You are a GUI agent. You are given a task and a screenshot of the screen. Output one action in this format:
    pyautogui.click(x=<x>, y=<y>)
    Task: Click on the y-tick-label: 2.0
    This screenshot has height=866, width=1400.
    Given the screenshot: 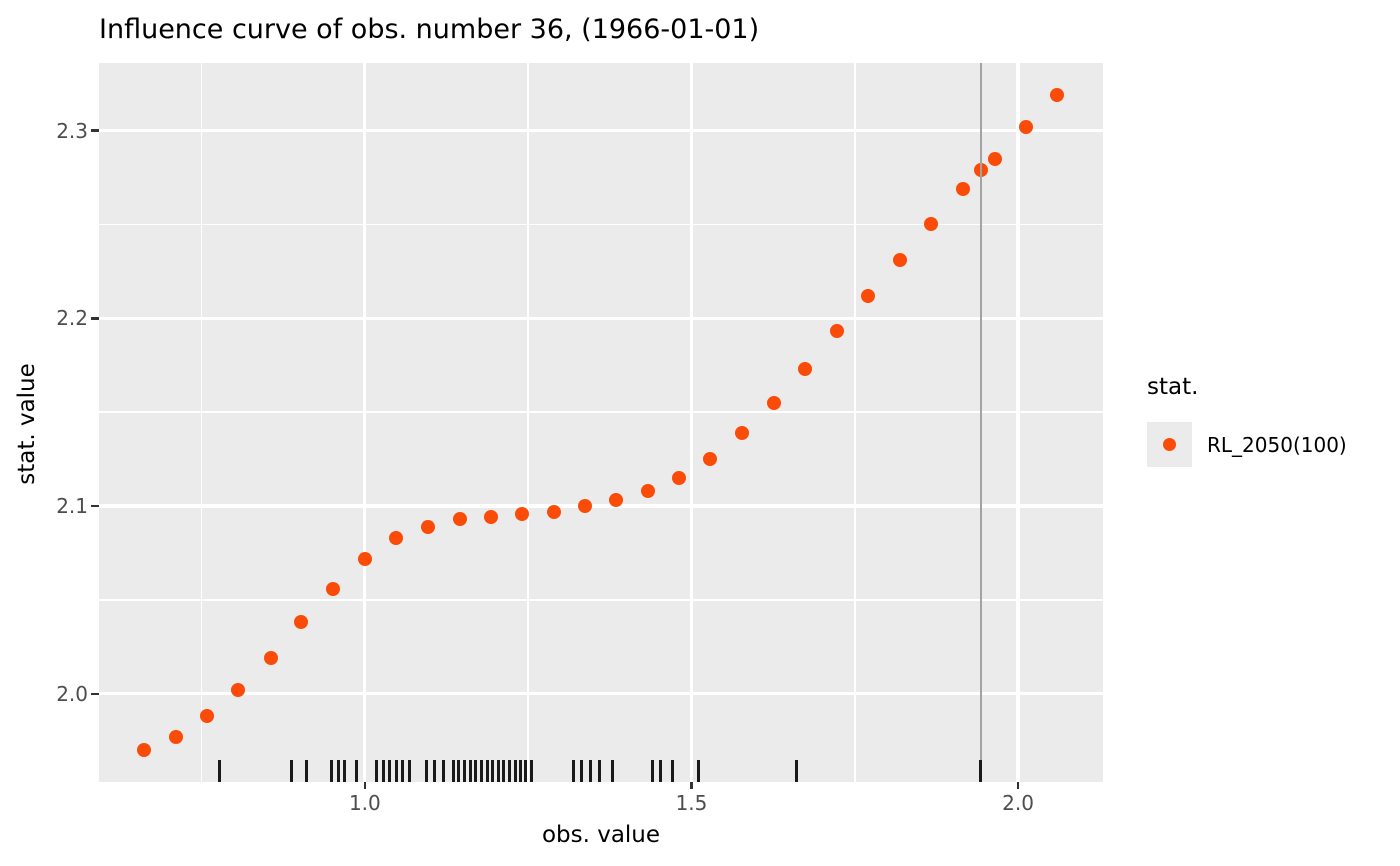 What is the action you would take?
    pyautogui.click(x=72, y=693)
    